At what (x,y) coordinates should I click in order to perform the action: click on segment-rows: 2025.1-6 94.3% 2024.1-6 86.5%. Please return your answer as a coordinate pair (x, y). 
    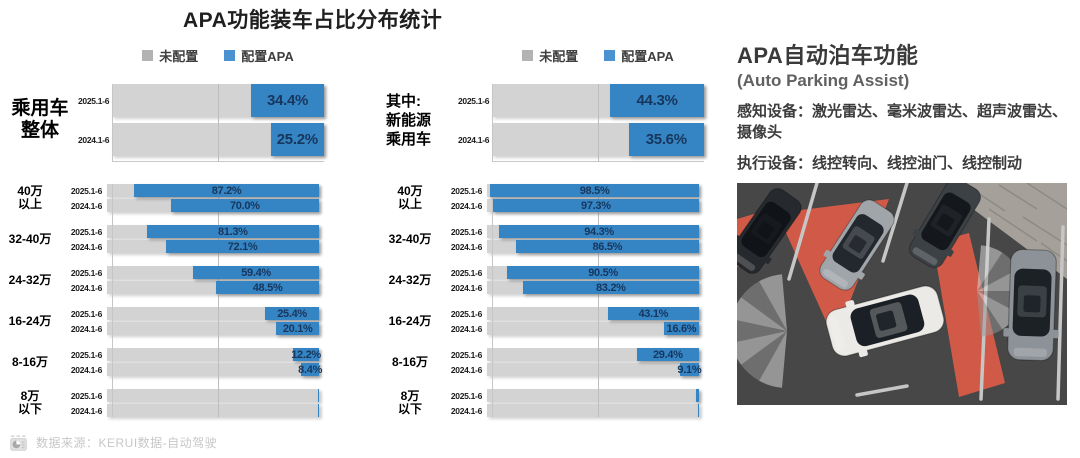
    Looking at the image, I should click on (568, 239).